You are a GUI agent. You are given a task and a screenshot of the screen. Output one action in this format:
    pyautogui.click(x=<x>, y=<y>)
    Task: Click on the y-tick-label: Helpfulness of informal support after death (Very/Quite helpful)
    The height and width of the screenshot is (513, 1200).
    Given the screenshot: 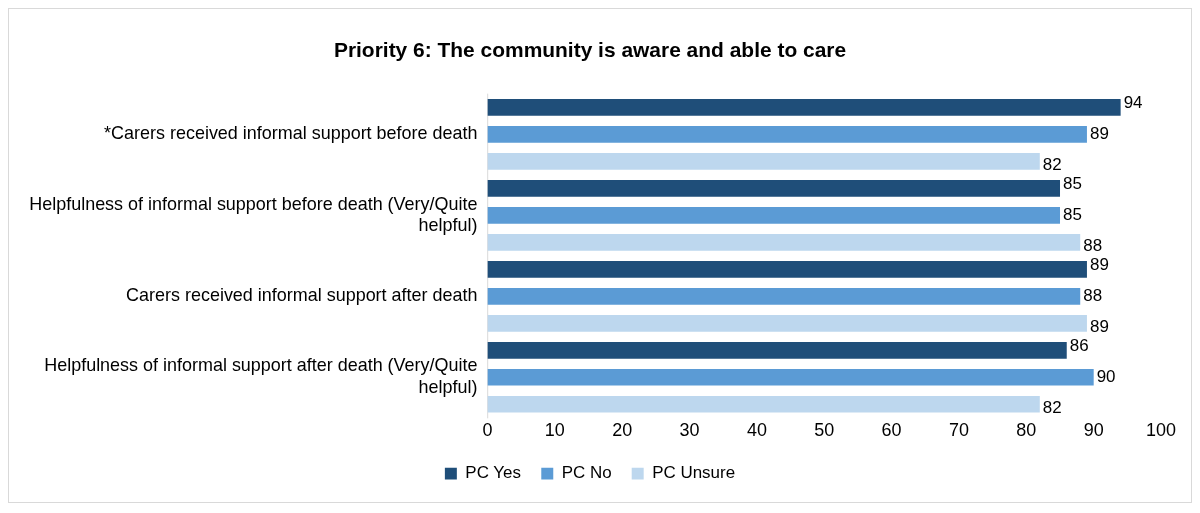 What is the action you would take?
    pyautogui.click(x=261, y=376)
    